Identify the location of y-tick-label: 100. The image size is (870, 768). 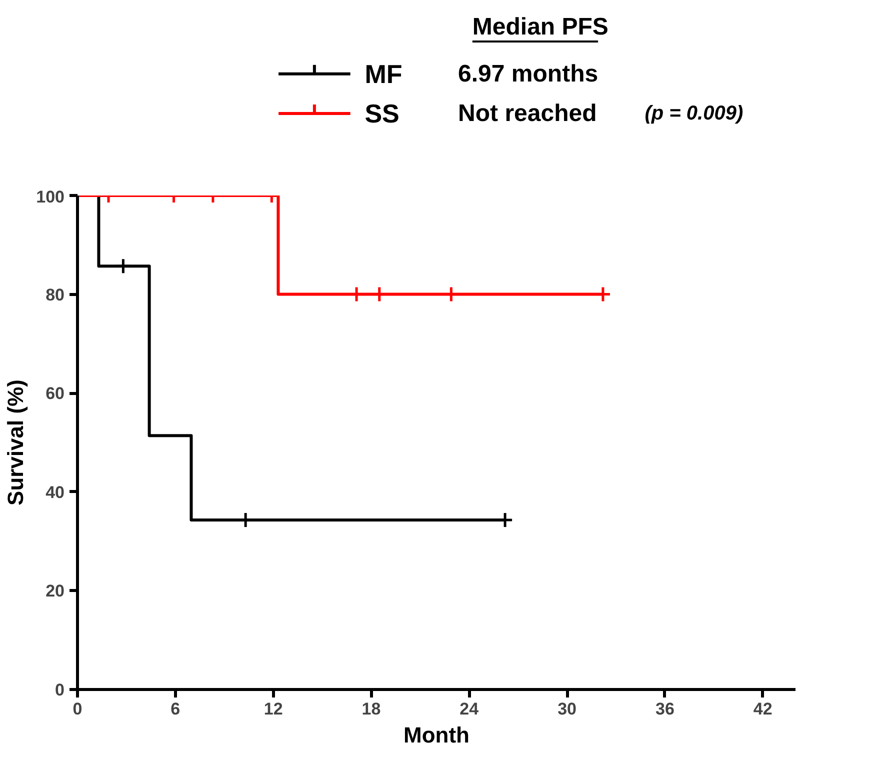
(50, 197).